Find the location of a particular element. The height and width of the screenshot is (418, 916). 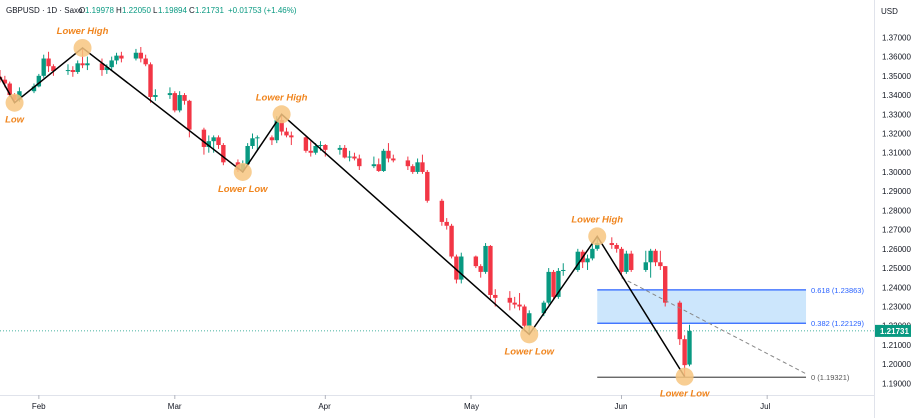

y-tick-label: 1.26000 is located at coordinates (896, 249).